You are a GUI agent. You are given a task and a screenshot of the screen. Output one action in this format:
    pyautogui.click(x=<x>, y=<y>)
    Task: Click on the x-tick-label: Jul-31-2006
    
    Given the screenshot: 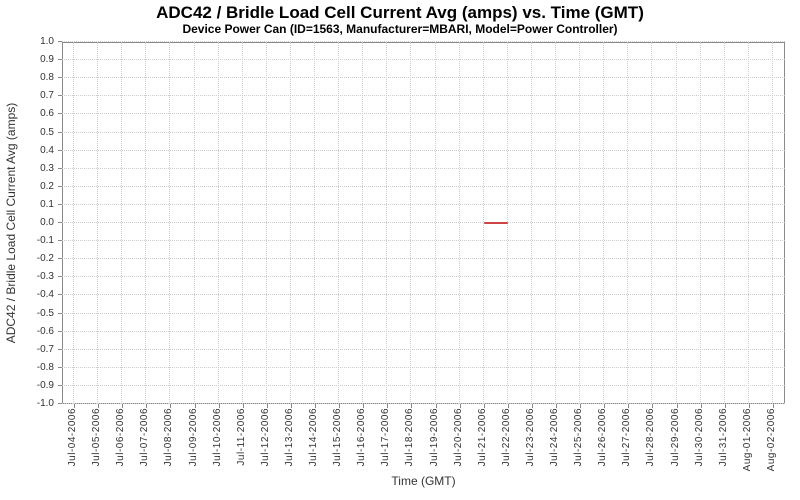 What is the action you would take?
    pyautogui.click(x=723, y=437)
    